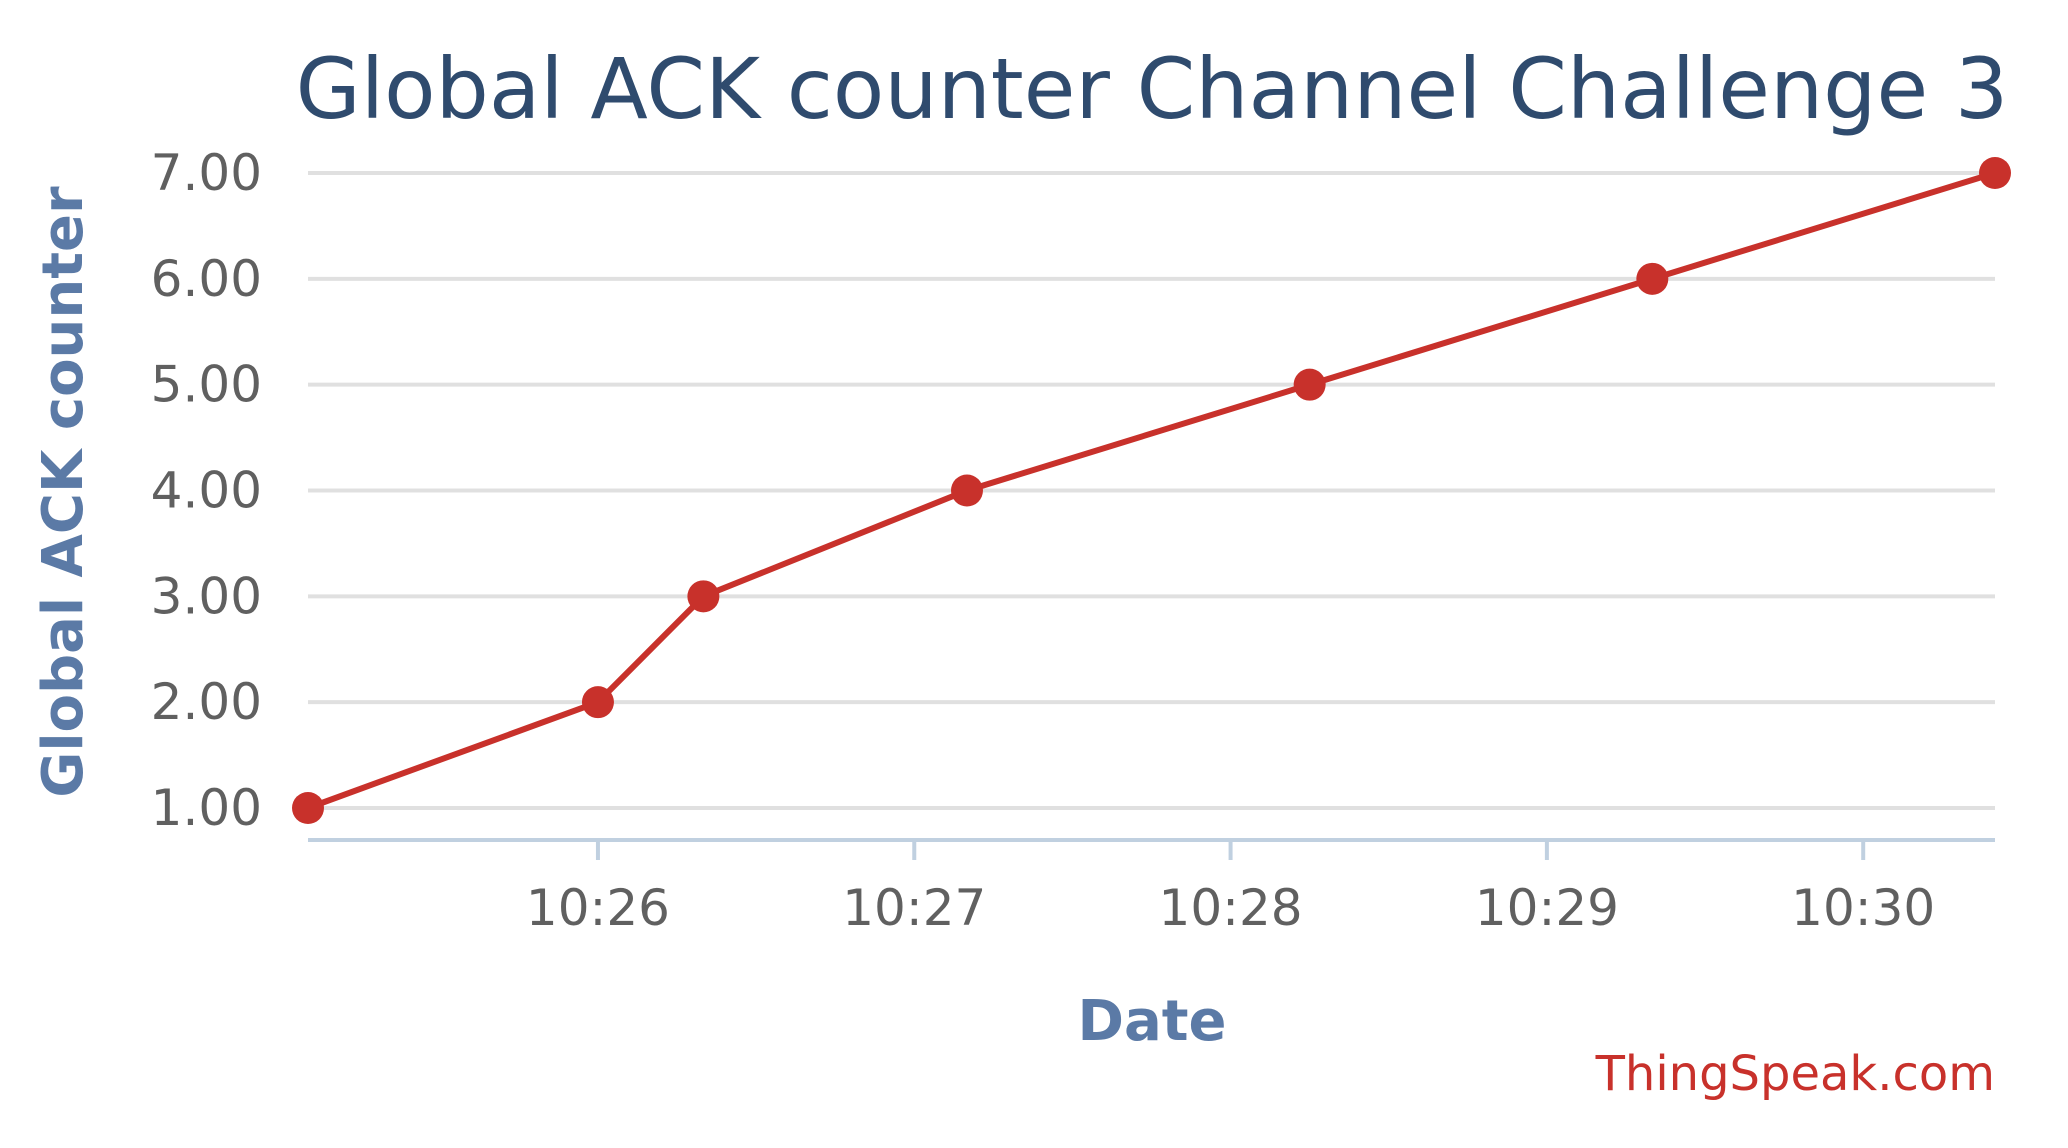 This screenshot has height=1148, width=2068. I want to click on y-axis-ticks: 1.00 2.00 3.00 4.00 5.00 6.00 7.00, so click(206, 490).